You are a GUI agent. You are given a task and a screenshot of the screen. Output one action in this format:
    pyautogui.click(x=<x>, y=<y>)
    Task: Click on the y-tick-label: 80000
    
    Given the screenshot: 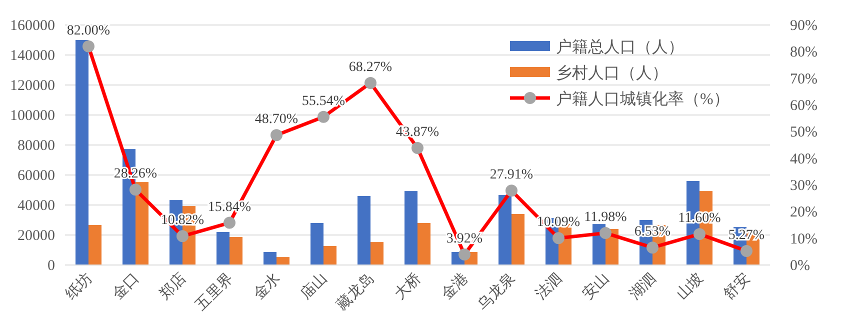 What is the action you would take?
    pyautogui.click(x=36, y=146)
    